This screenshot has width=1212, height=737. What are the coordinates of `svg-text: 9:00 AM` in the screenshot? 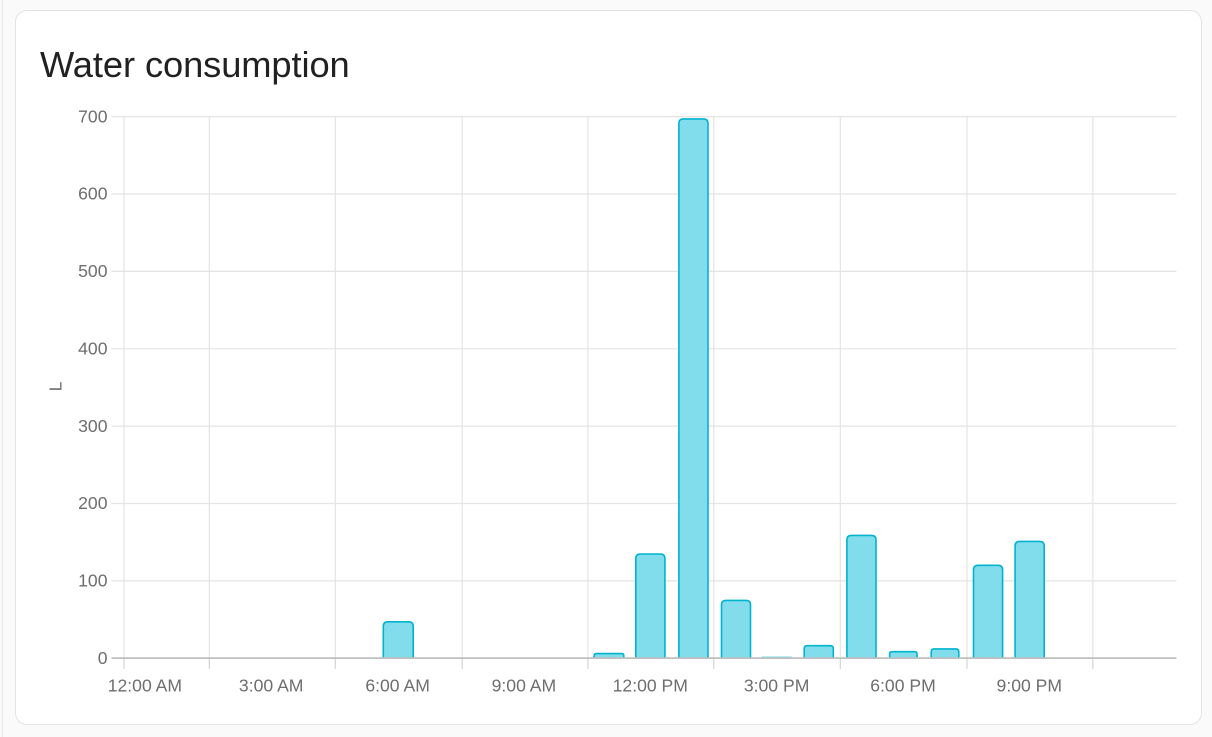 It's located at (524, 686).